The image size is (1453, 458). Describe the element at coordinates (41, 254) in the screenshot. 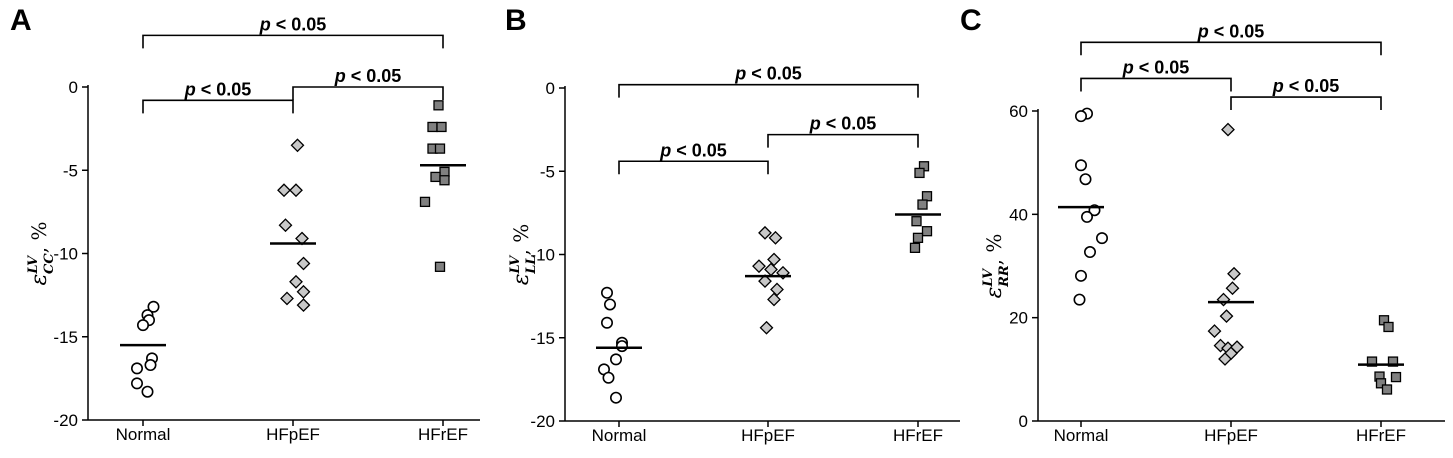

I see `y-axis-label: εLVCC, %` at that location.